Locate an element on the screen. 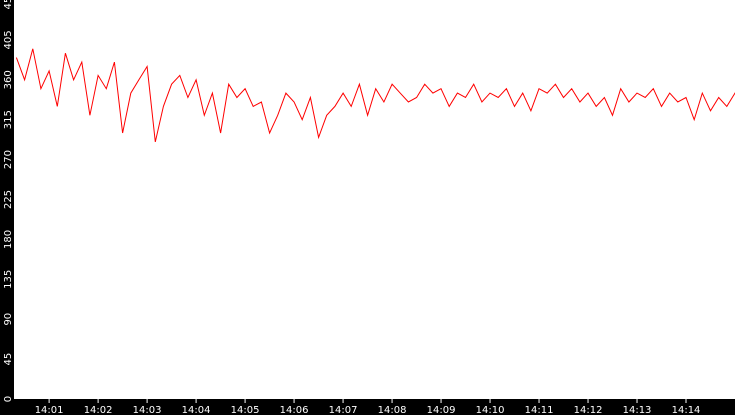 This screenshot has height=415, width=735. y-tick-label: 90 is located at coordinates (8, 319).